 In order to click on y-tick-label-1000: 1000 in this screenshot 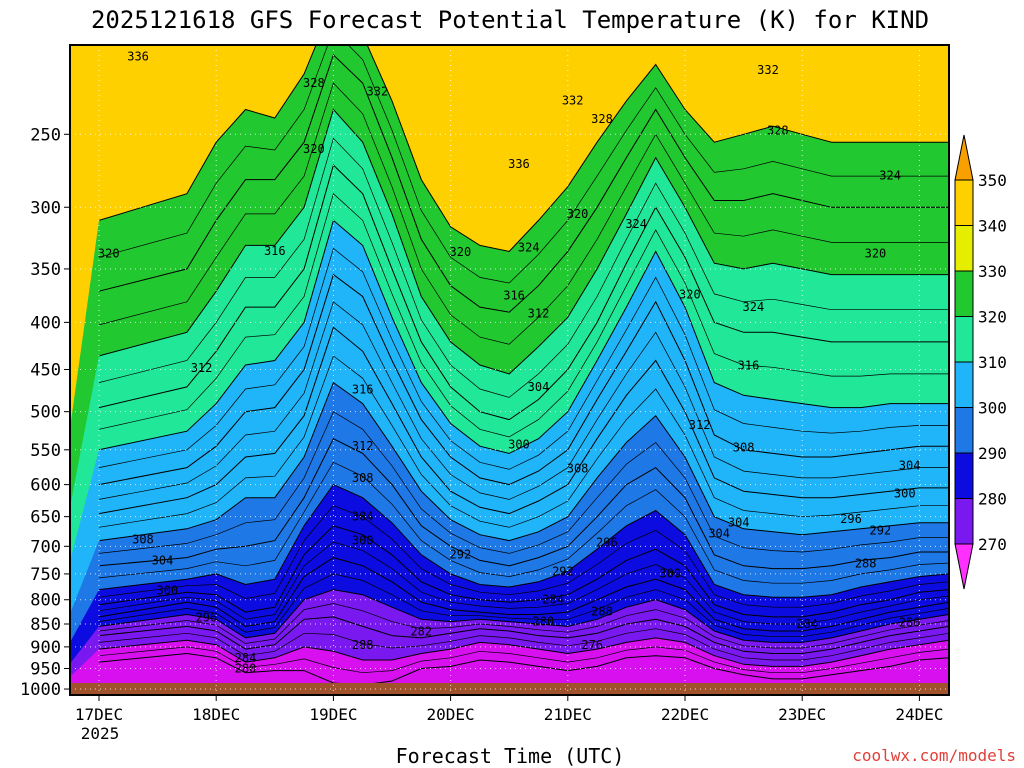, I will do `click(40, 690)`.